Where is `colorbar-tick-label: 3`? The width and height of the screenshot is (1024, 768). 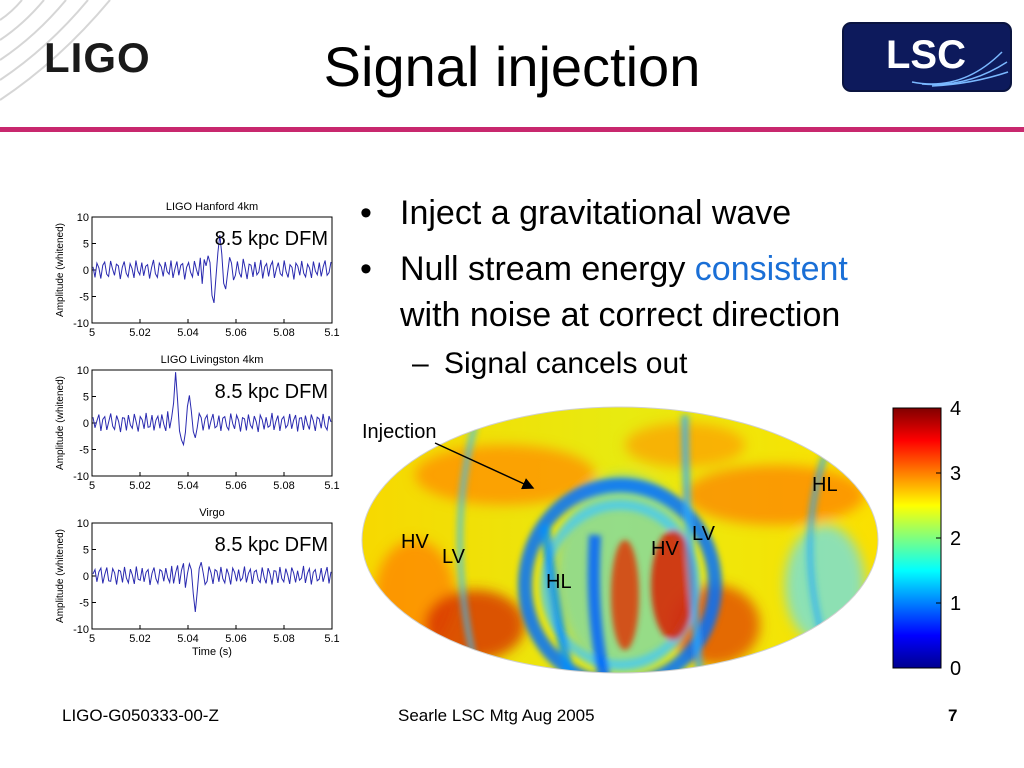 colorbar-tick-label: 3 is located at coordinates (955, 474).